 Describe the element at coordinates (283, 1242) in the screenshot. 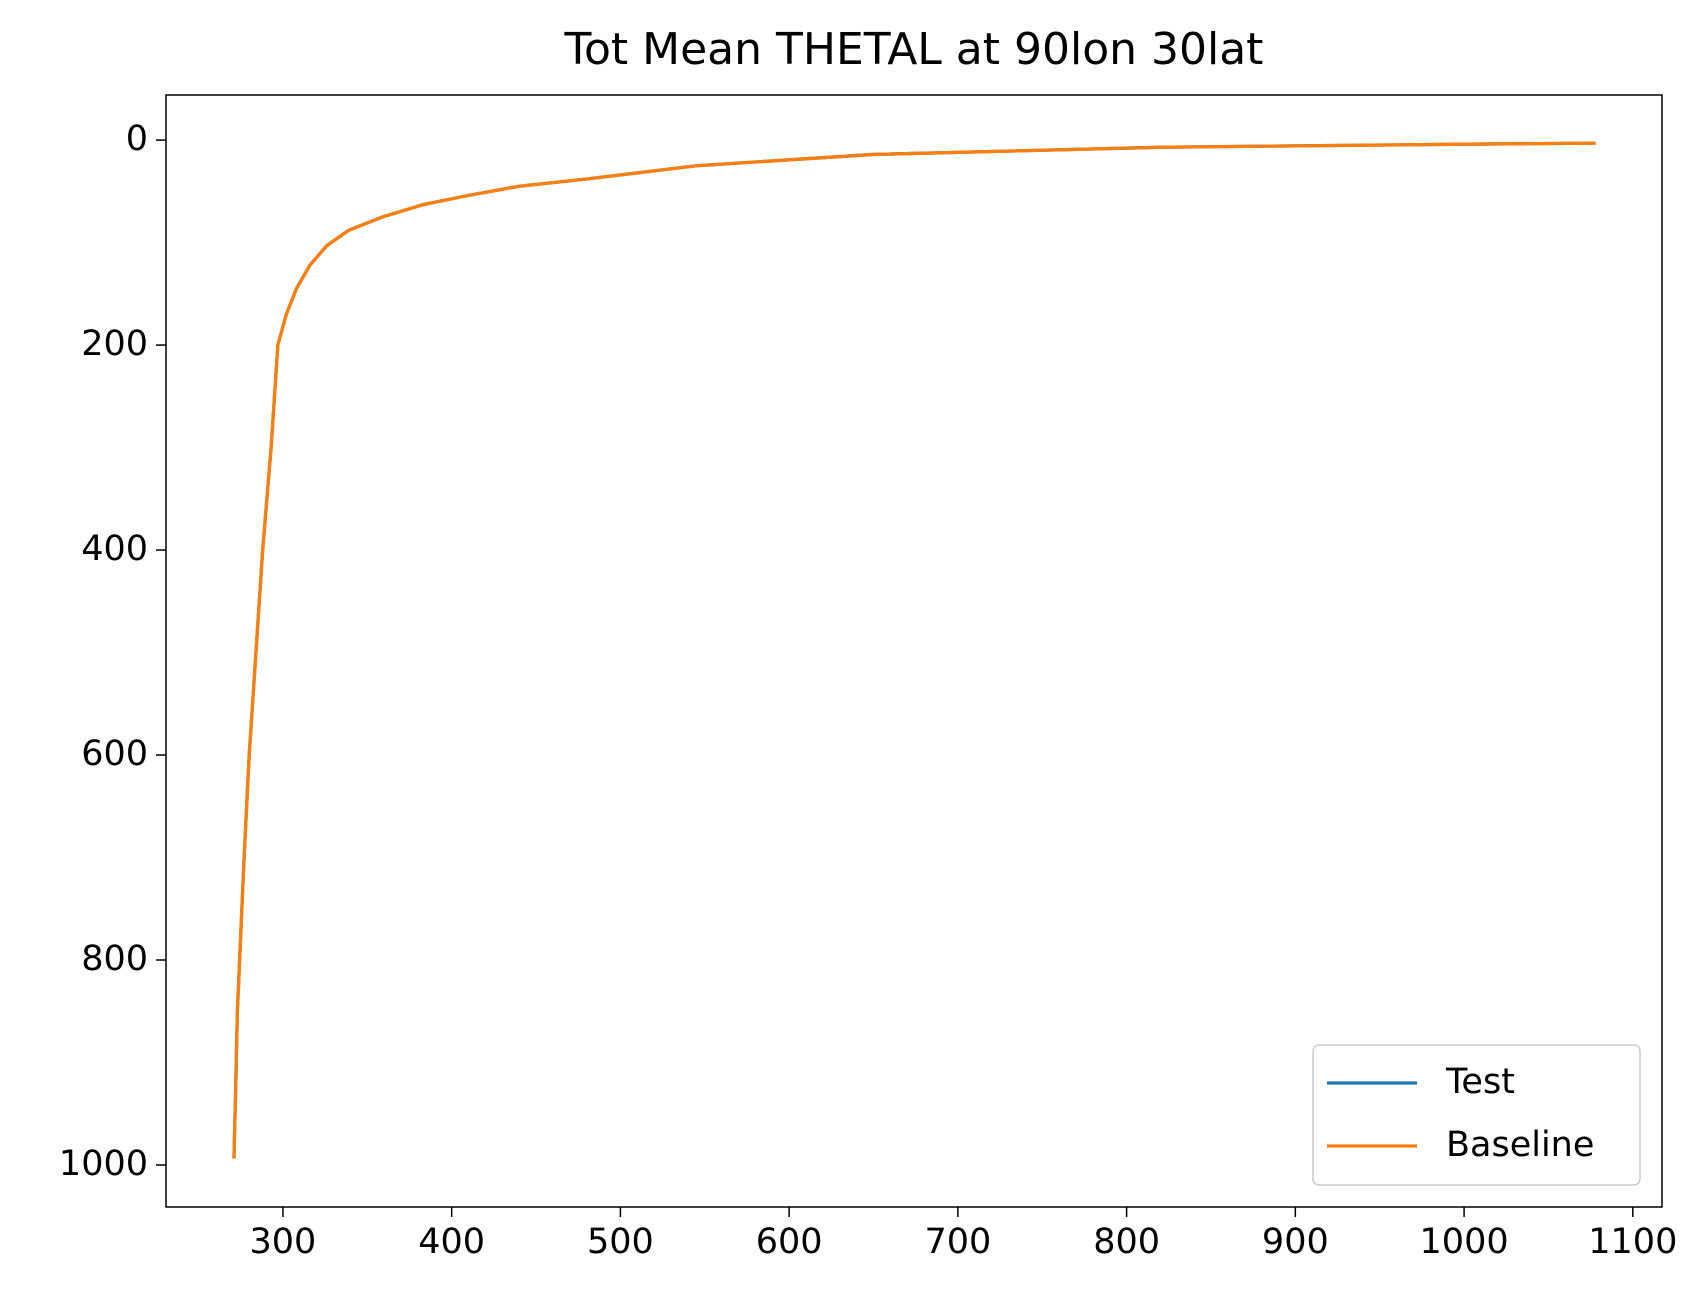

I see `x-tick-label: 300` at that location.